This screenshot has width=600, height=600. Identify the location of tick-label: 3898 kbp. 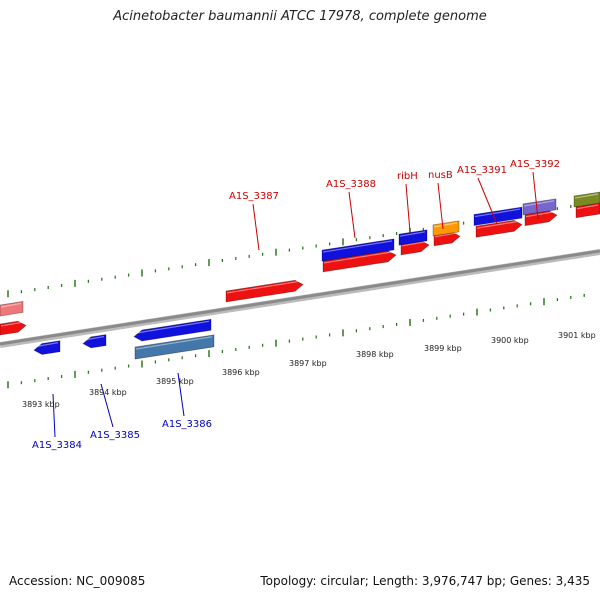
(375, 354).